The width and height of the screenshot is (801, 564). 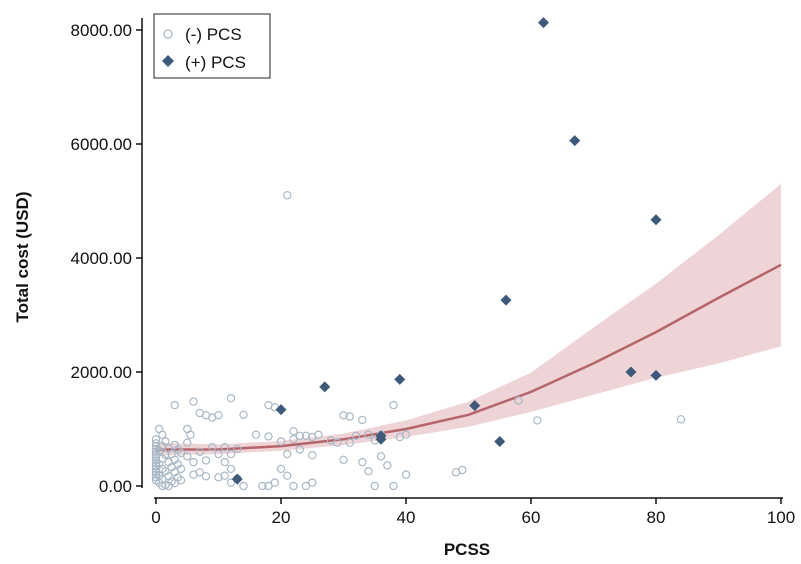 What do you see at coordinates (531, 517) in the screenshot?
I see `x-tick-label: 60` at bounding box center [531, 517].